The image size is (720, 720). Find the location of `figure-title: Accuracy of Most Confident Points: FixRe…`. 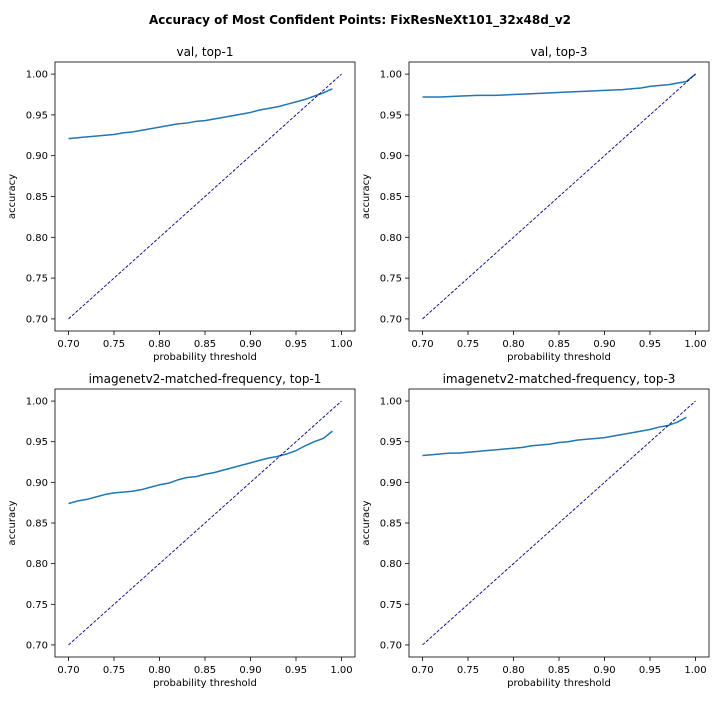

figure-title: Accuracy of Most Confident Points: FixRe… is located at coordinates (360, 20).